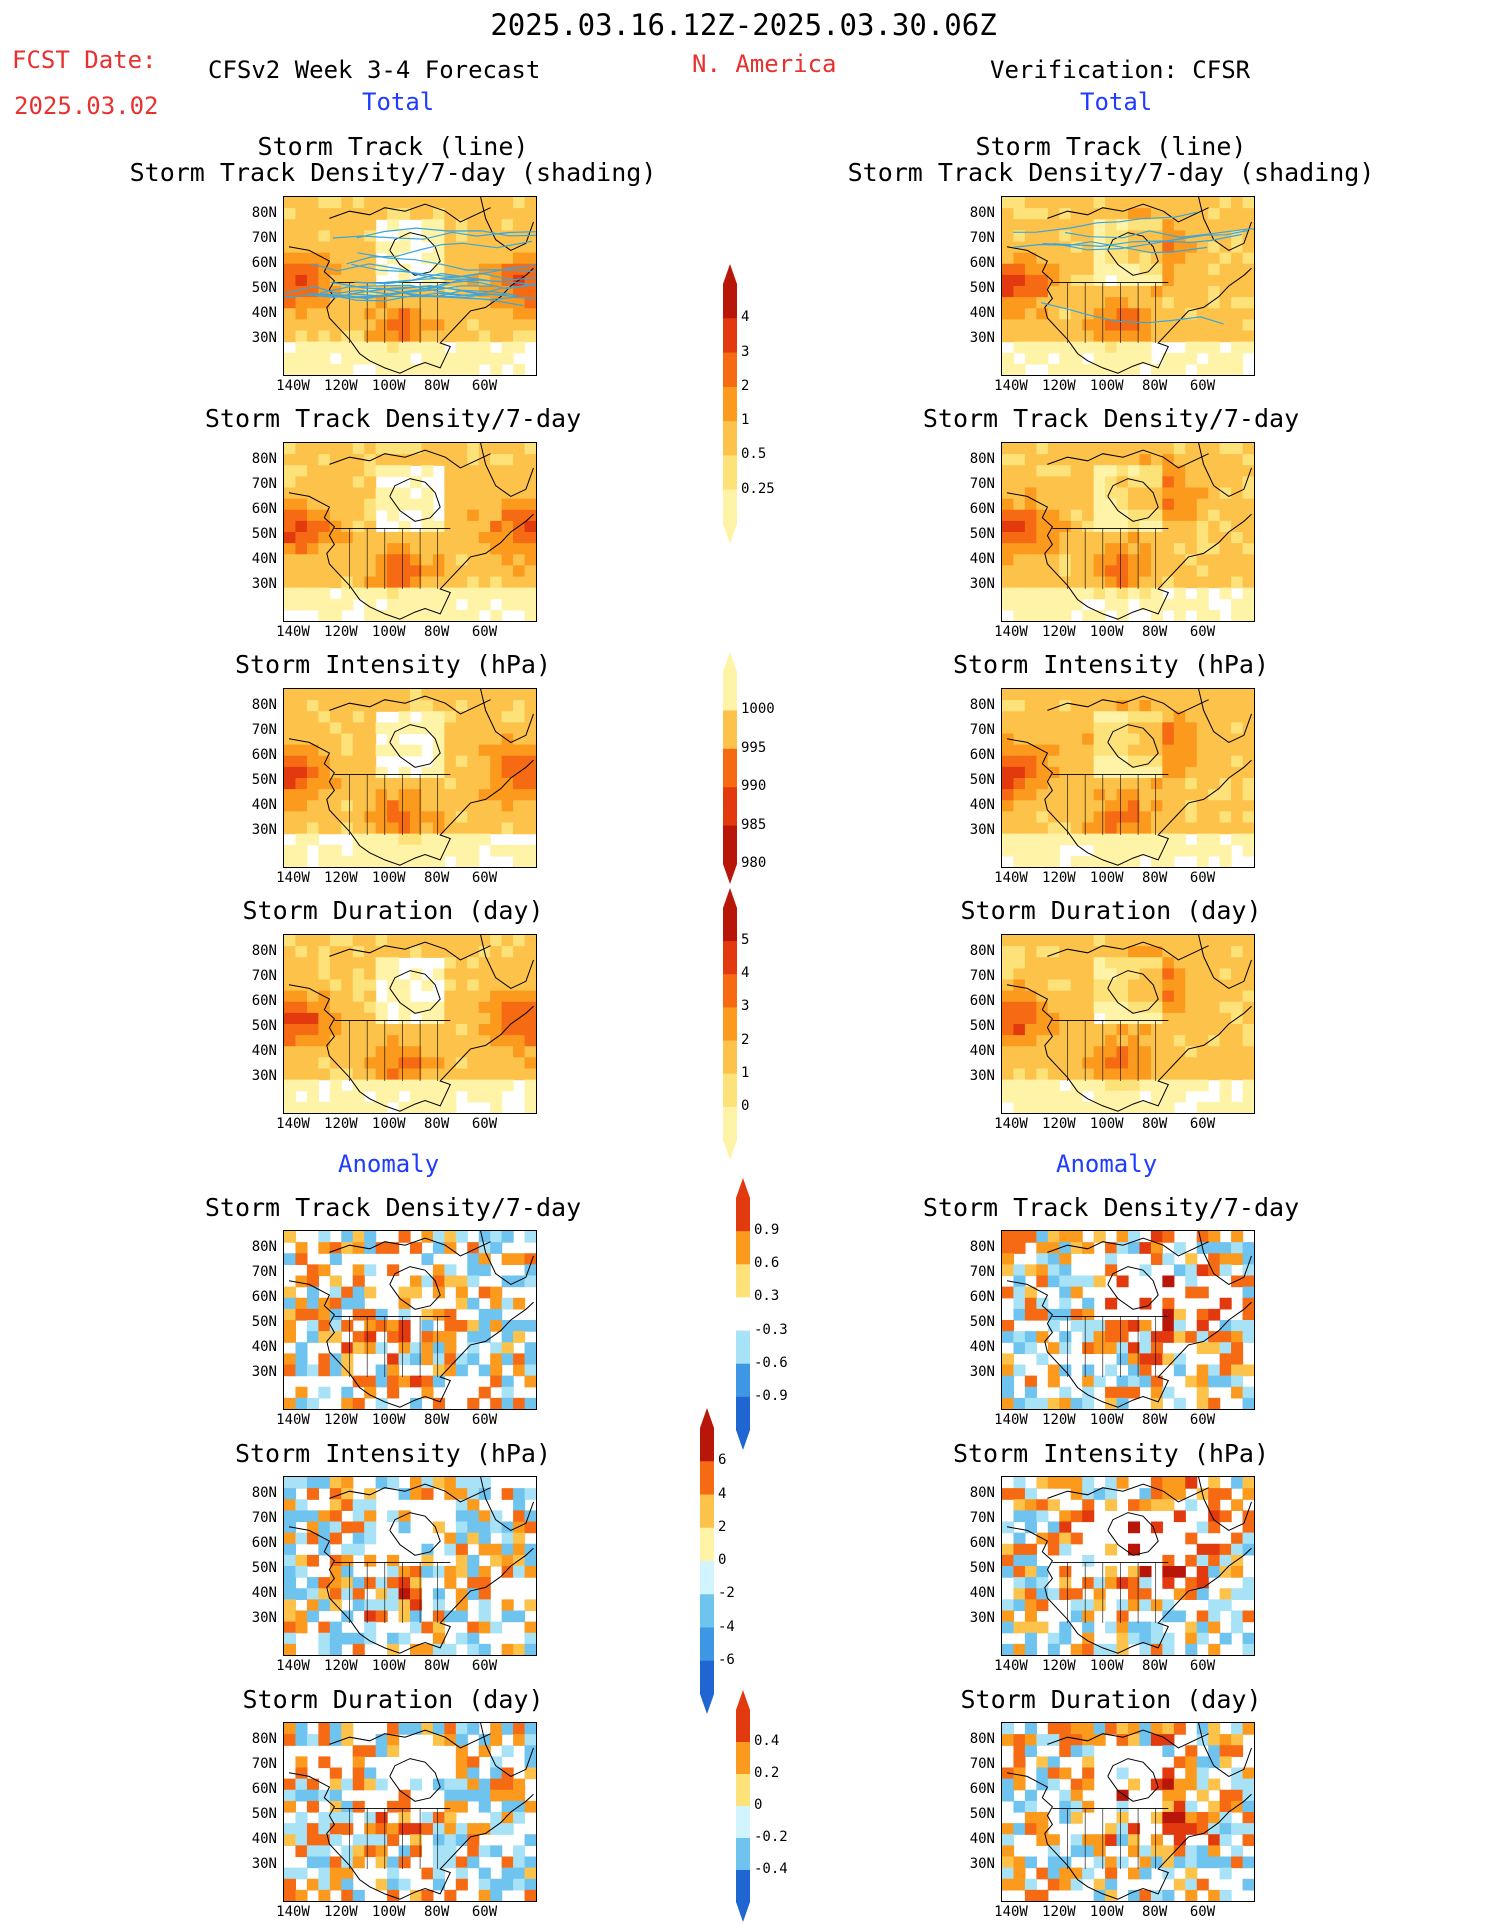  Describe the element at coordinates (745, 1006) in the screenshot. I see `colorbar-label: 3` at that location.